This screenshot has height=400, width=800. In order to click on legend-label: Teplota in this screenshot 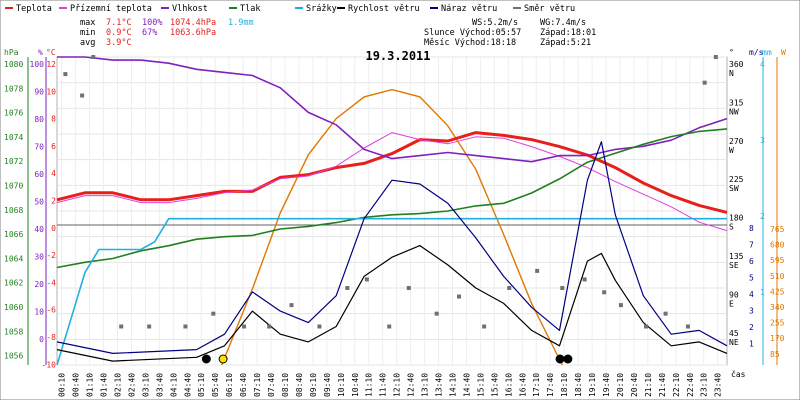, I will do `click(34, 9)`.